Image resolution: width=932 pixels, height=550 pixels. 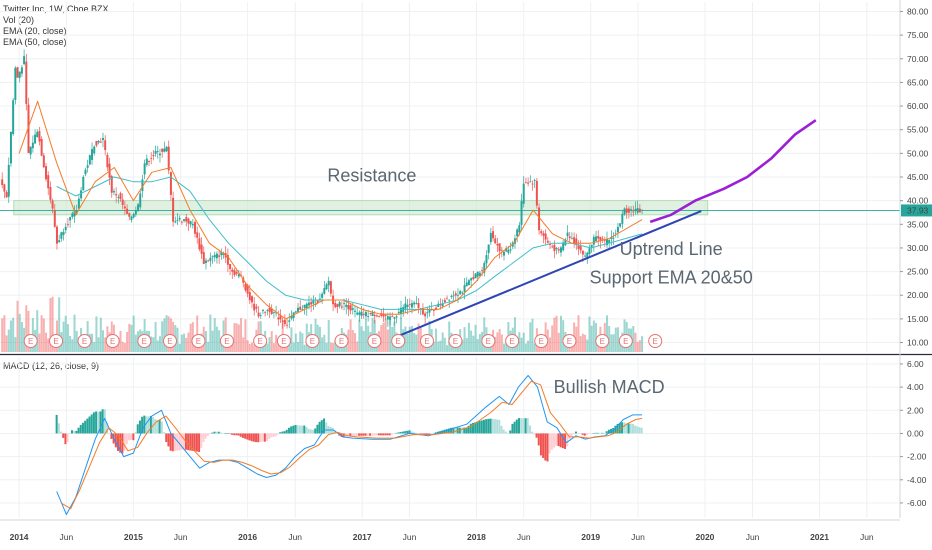 What do you see at coordinates (609, 387) in the screenshot?
I see `macd-annotation: Bullish MACD` at bounding box center [609, 387].